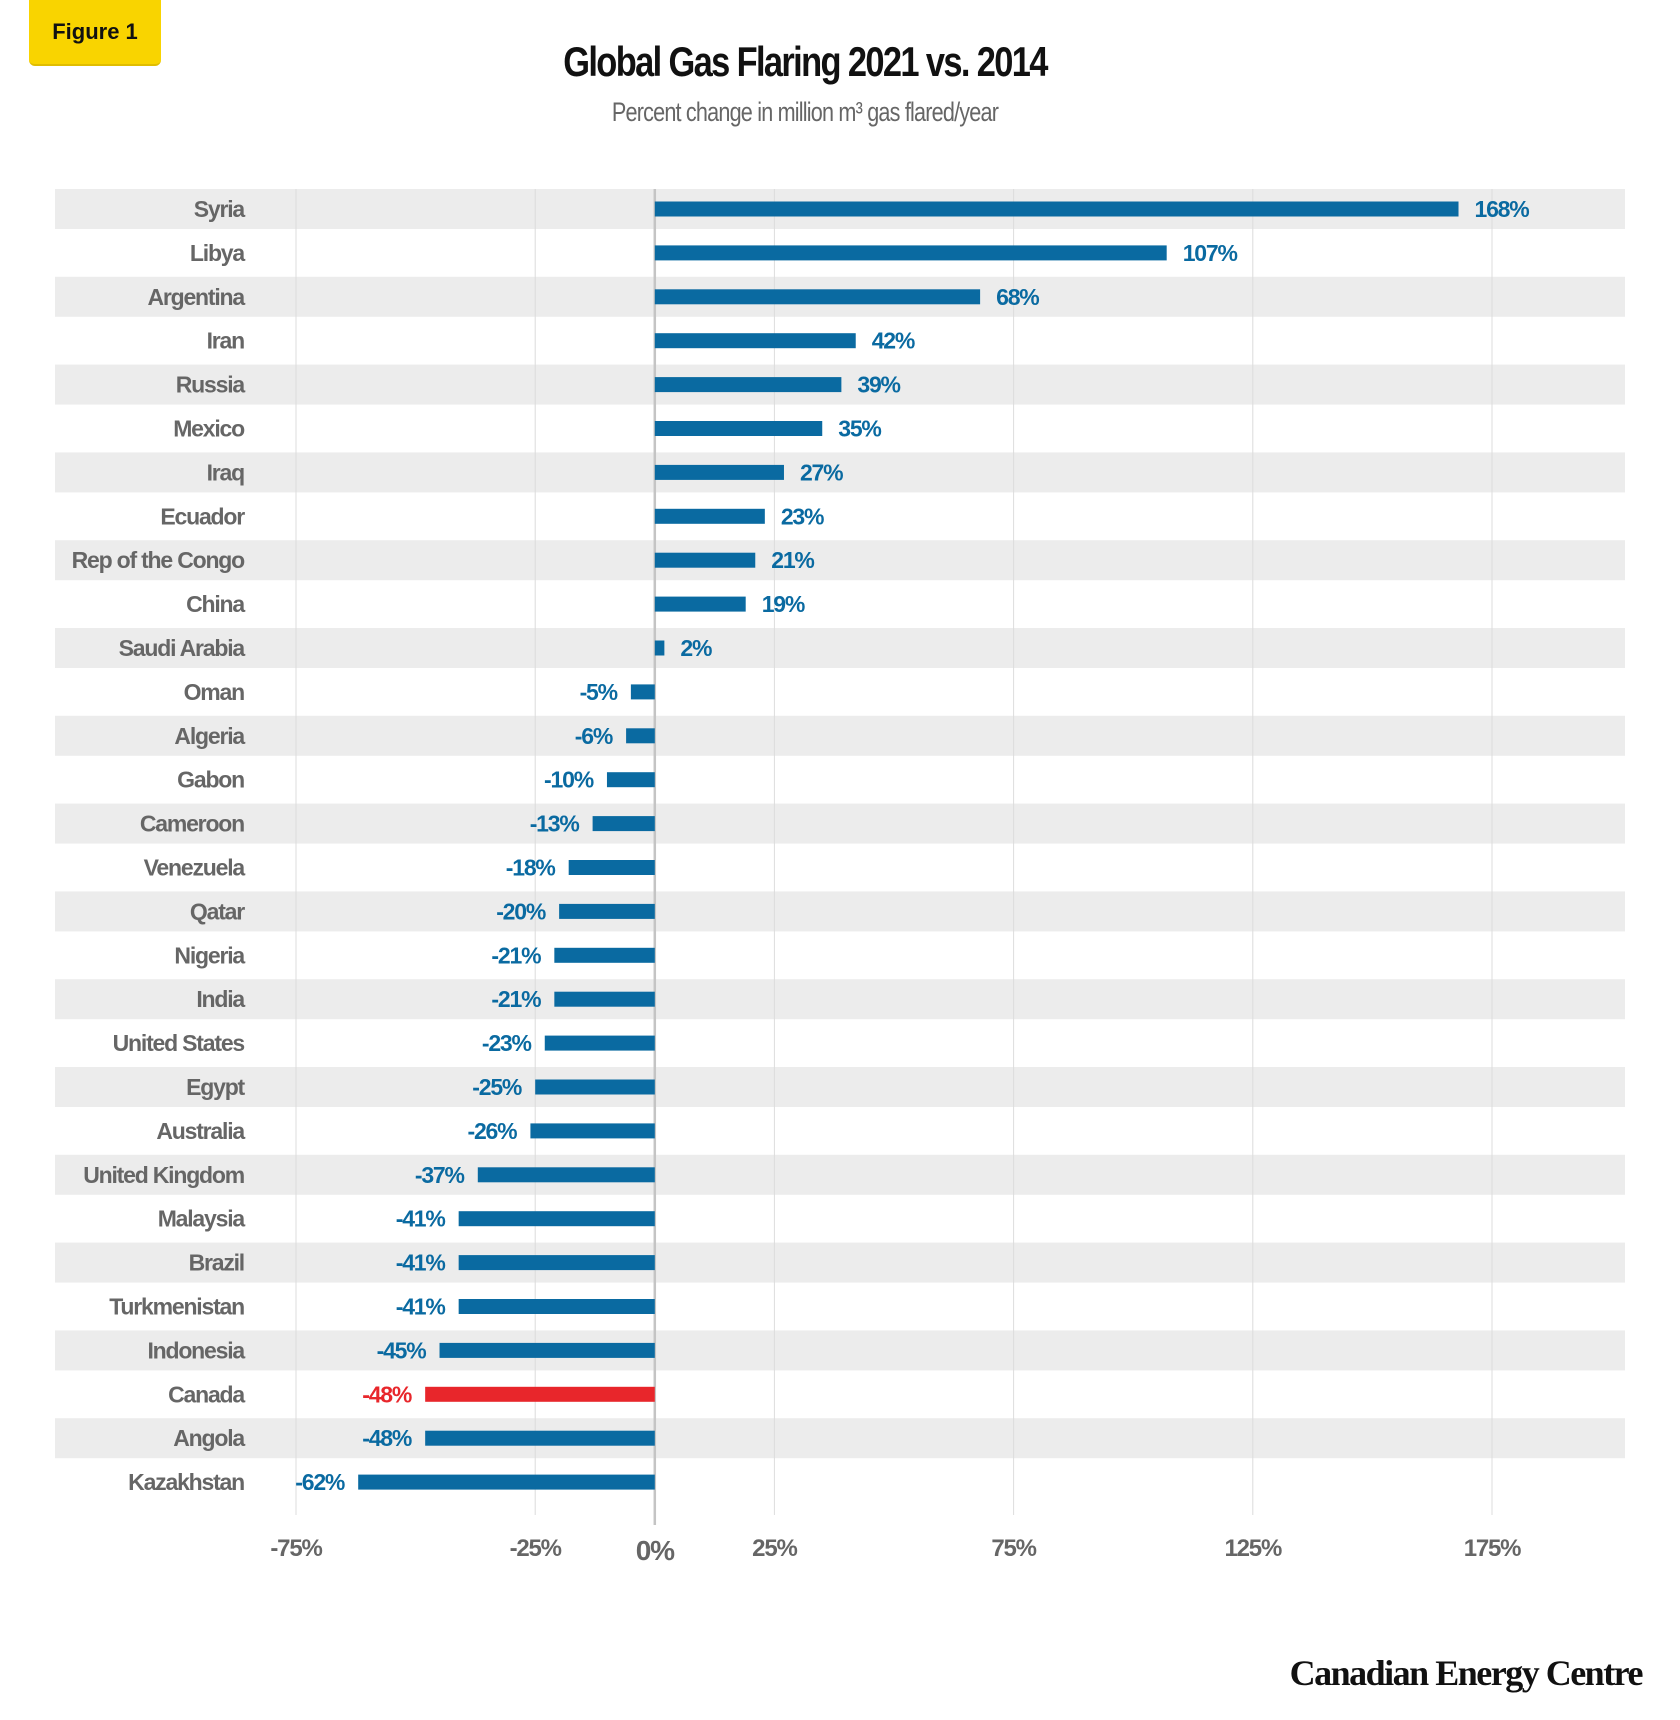  What do you see at coordinates (878, 385) in the screenshot?
I see `data-label: 39%` at bounding box center [878, 385].